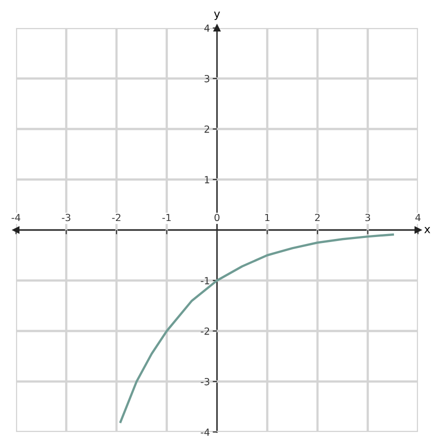  I want to click on x-tick-label: -3, so click(66, 218).